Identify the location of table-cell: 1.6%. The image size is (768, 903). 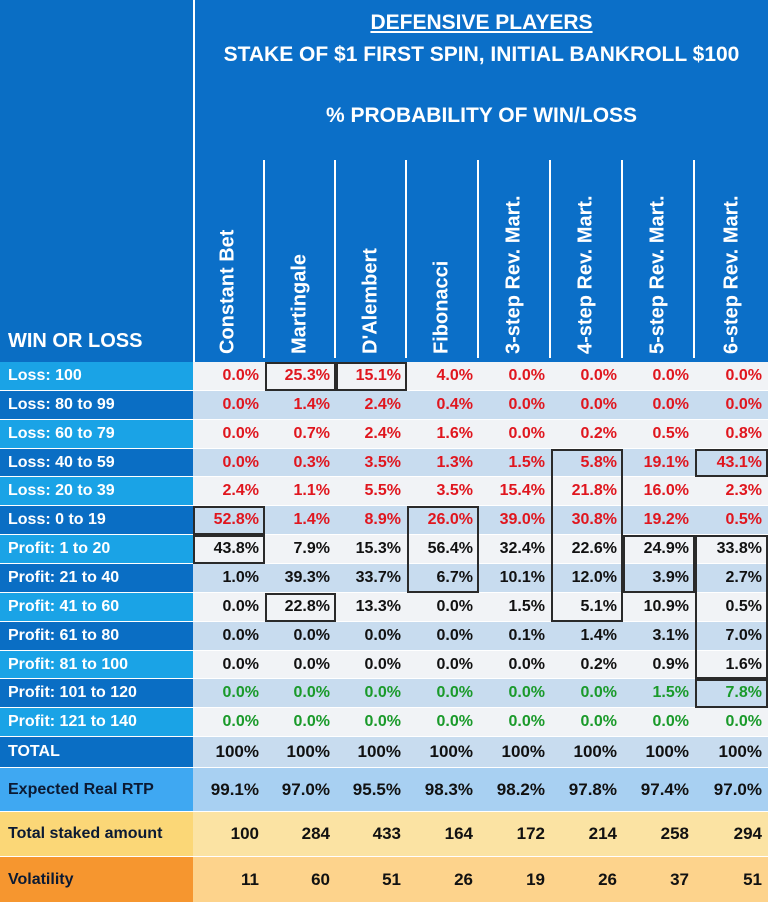
(731, 664).